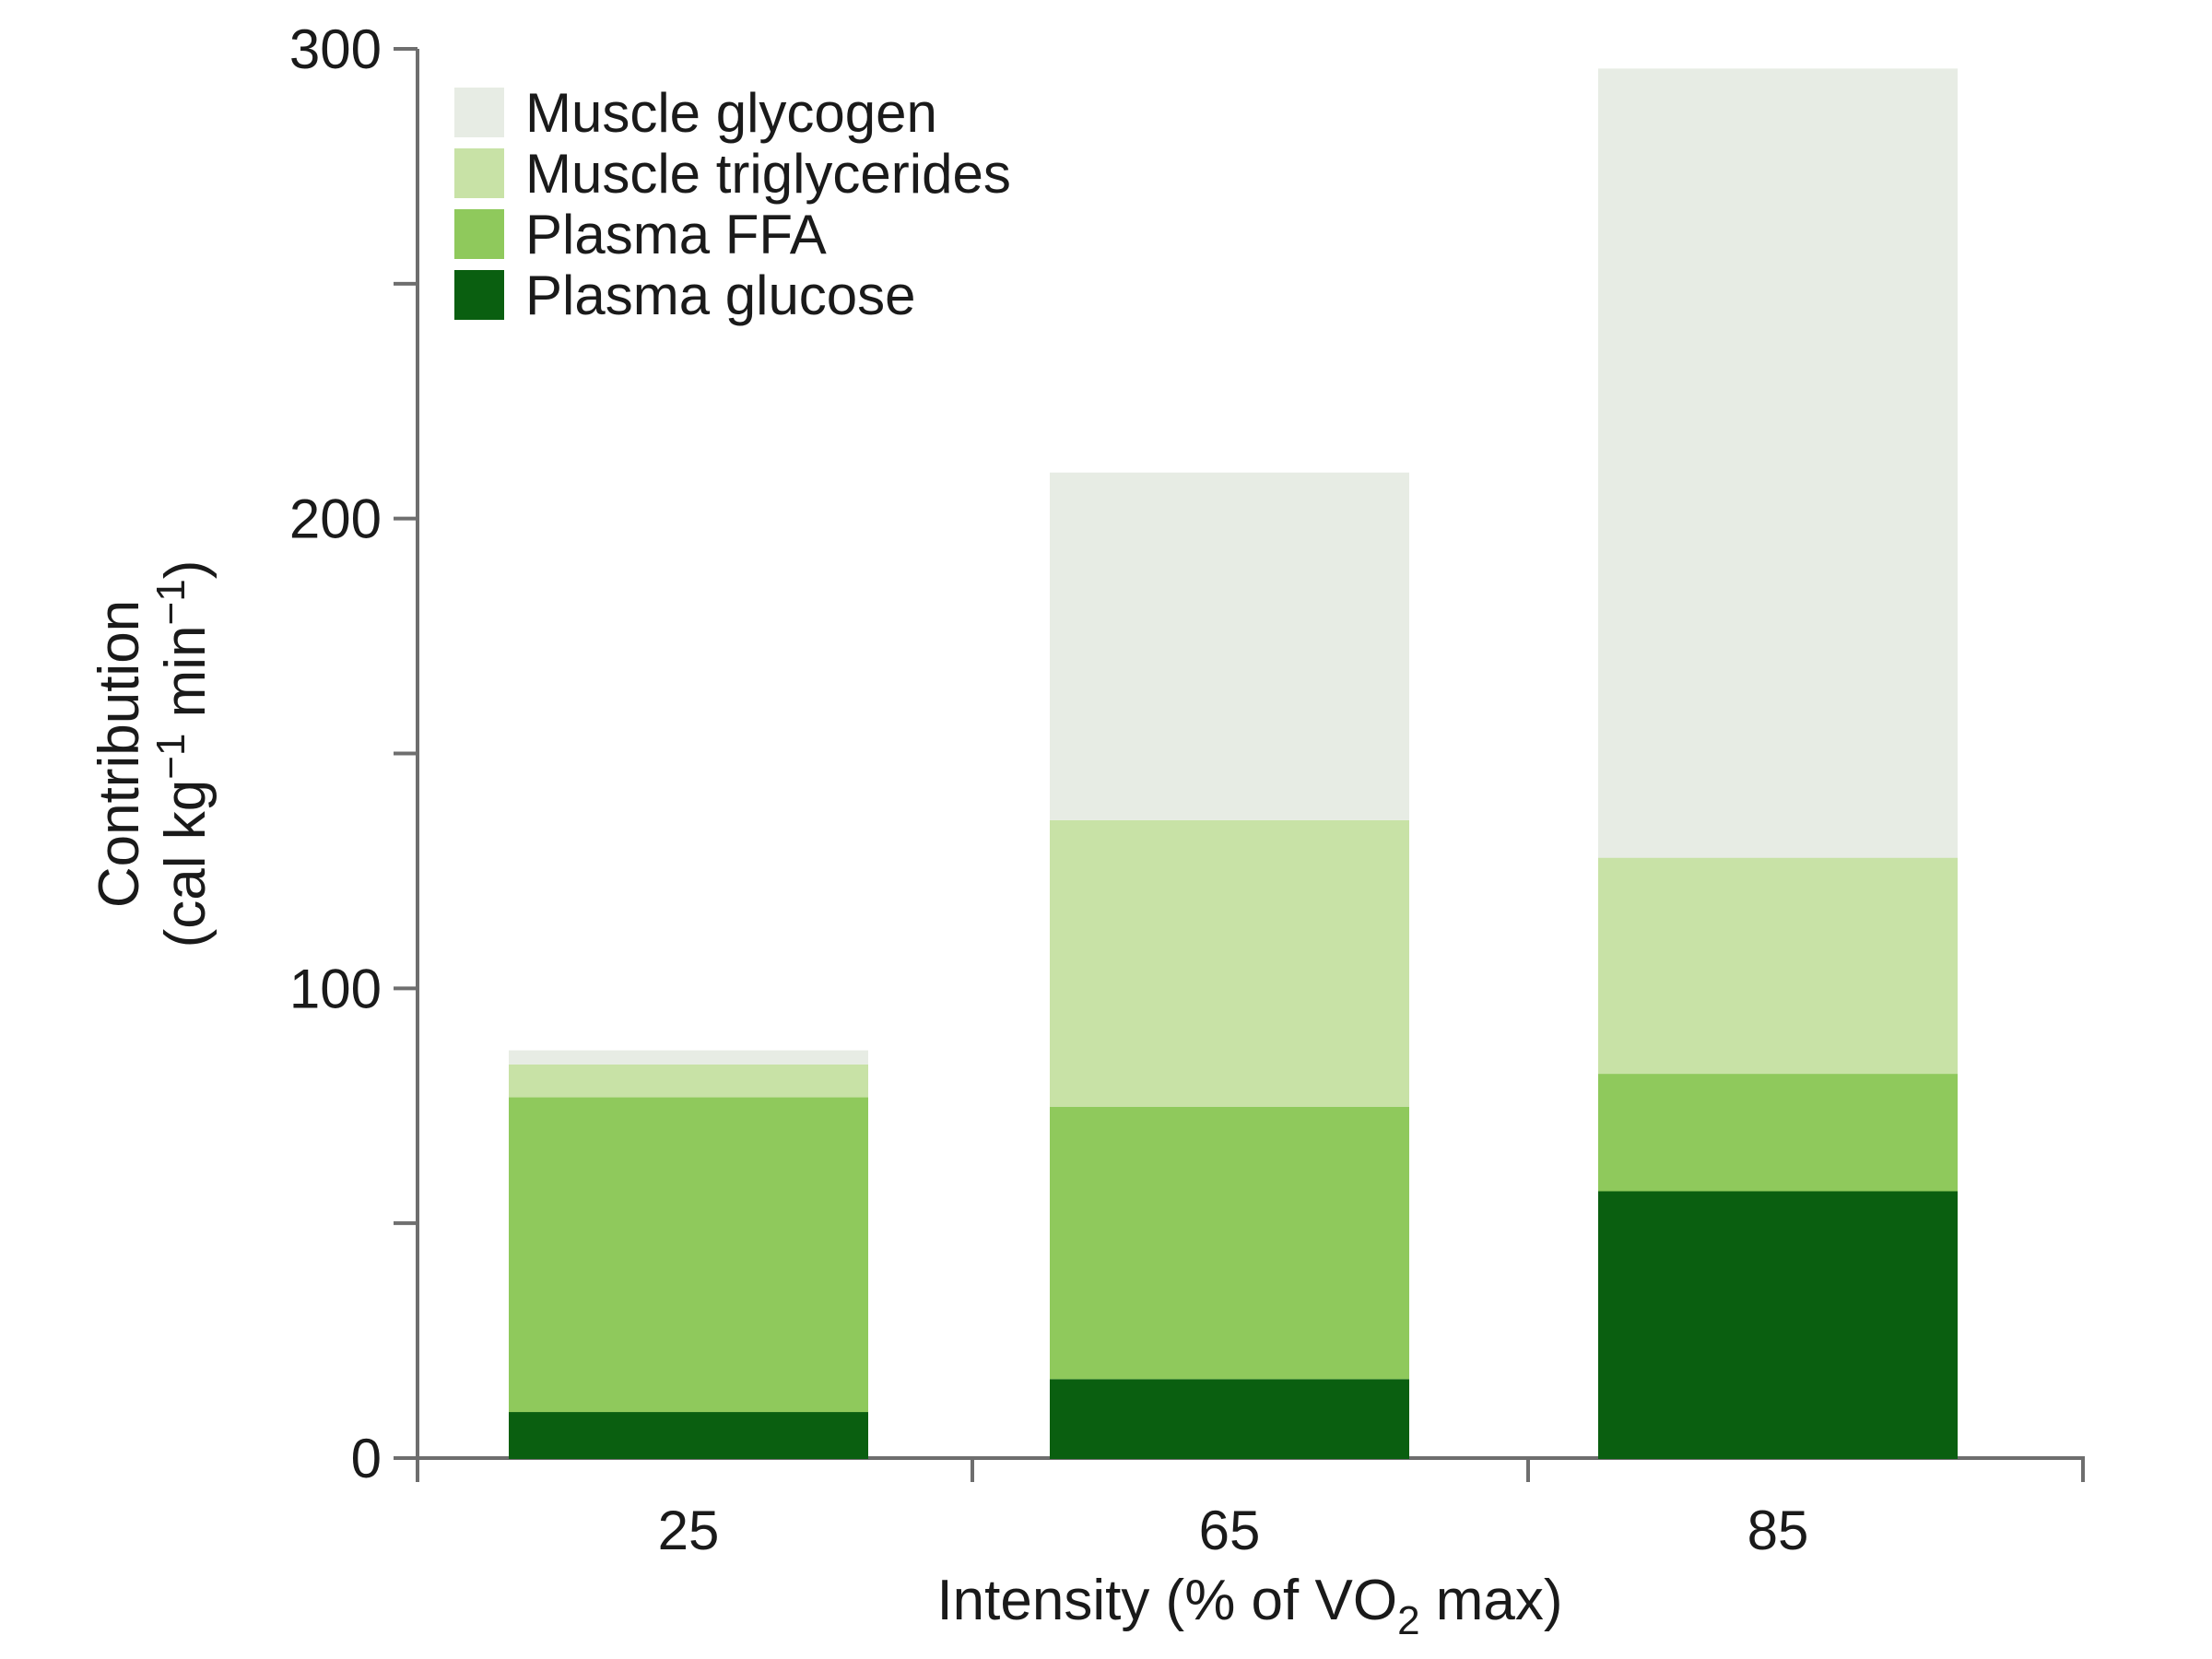 This screenshot has height=1659, width=2212. What do you see at coordinates (479, 173) in the screenshot?
I see `legend-swatch-muscle-triglycerides` at bounding box center [479, 173].